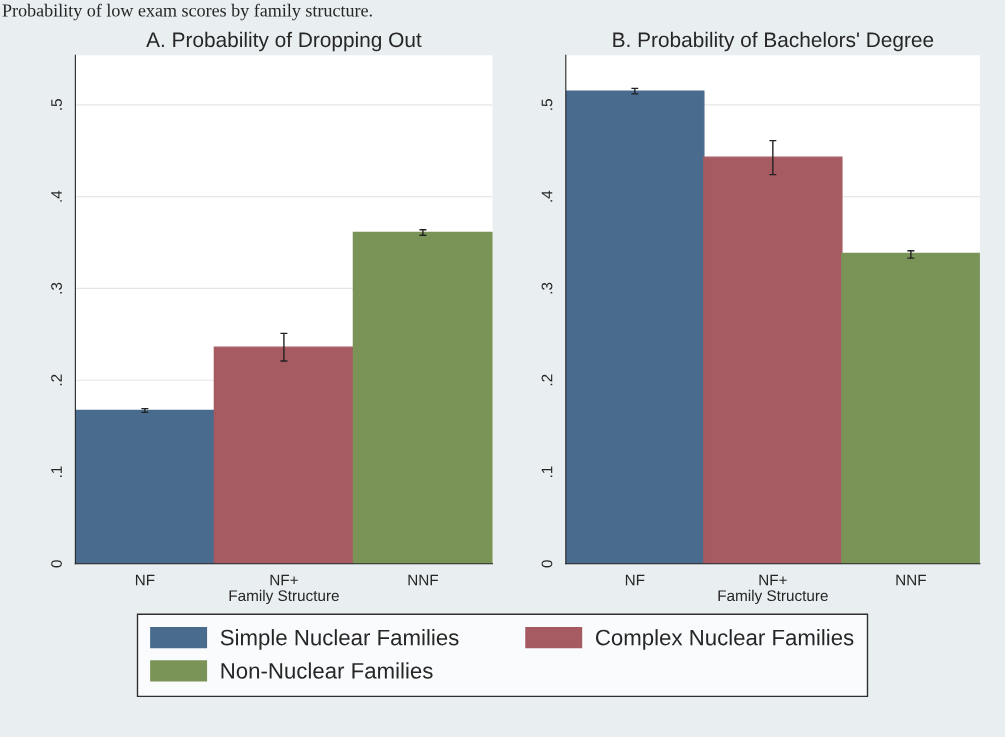  Describe the element at coordinates (327, 670) in the screenshot. I see `legend-label: Non-Nuclear Families` at that location.